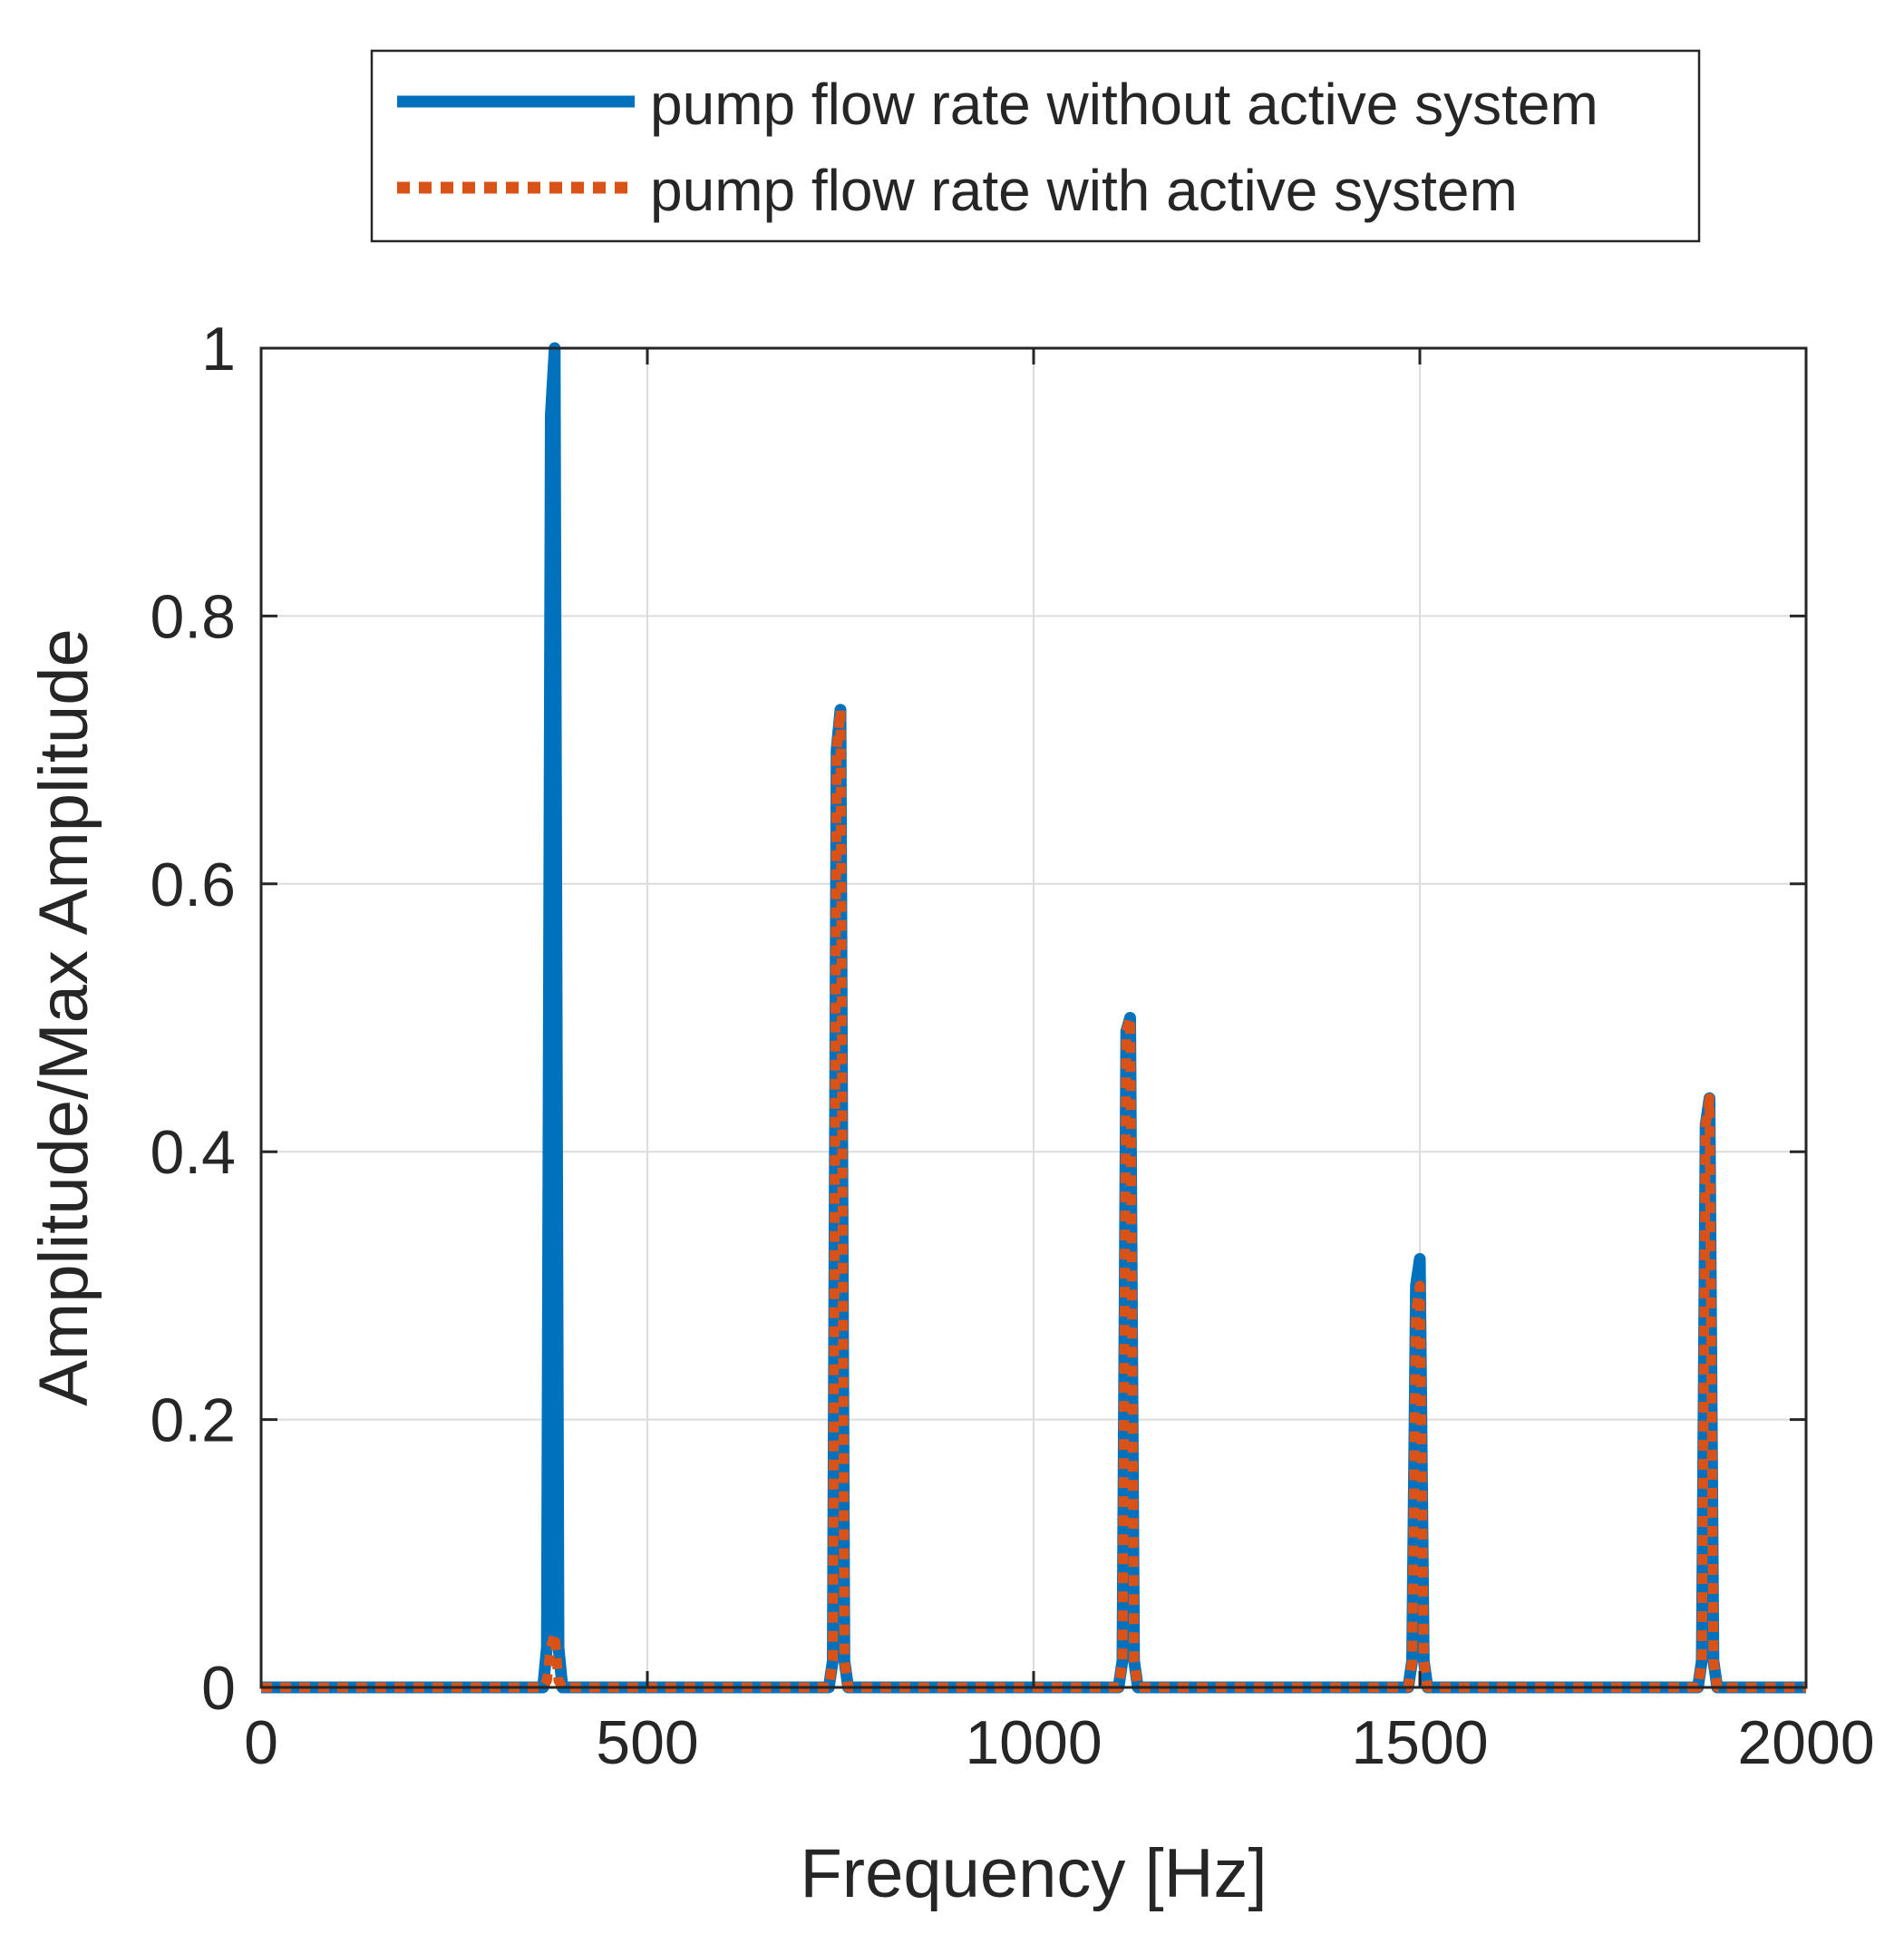  What do you see at coordinates (1806, 1743) in the screenshot?
I see `x-tick-label-4: 2000` at bounding box center [1806, 1743].